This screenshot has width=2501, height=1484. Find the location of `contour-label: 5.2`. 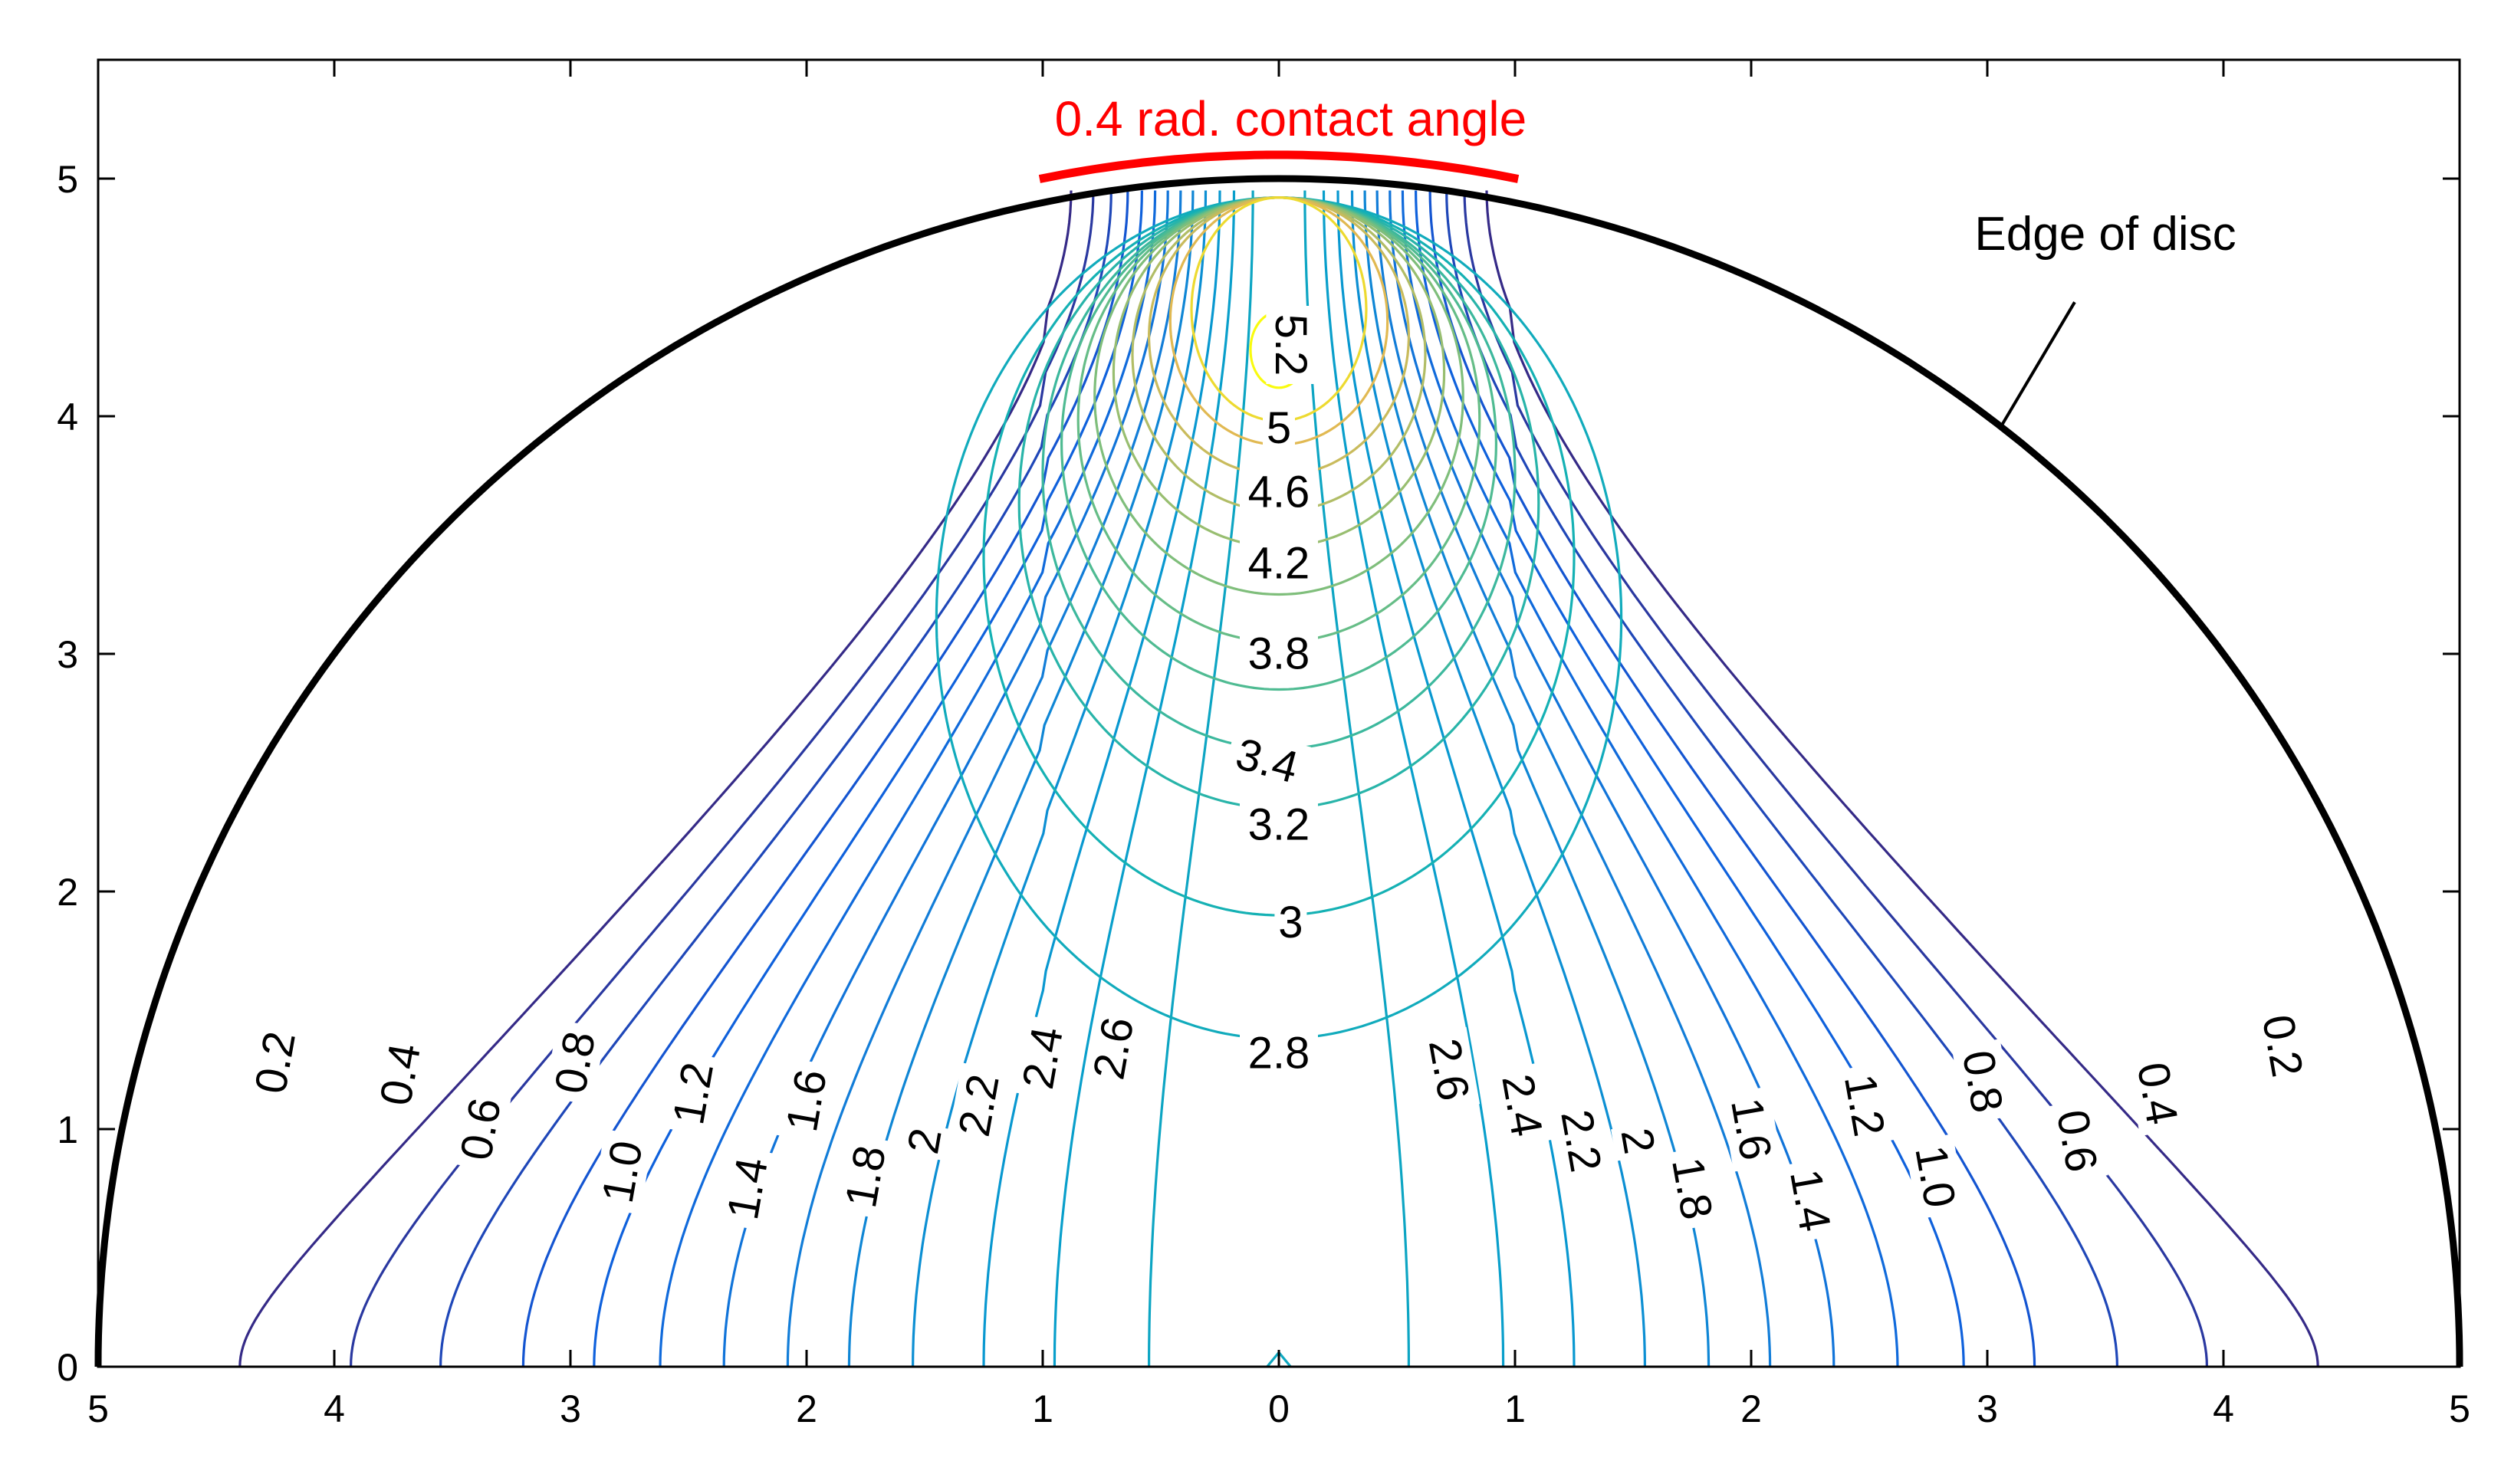

contour-label: 5.2 is located at coordinates (1291, 345).